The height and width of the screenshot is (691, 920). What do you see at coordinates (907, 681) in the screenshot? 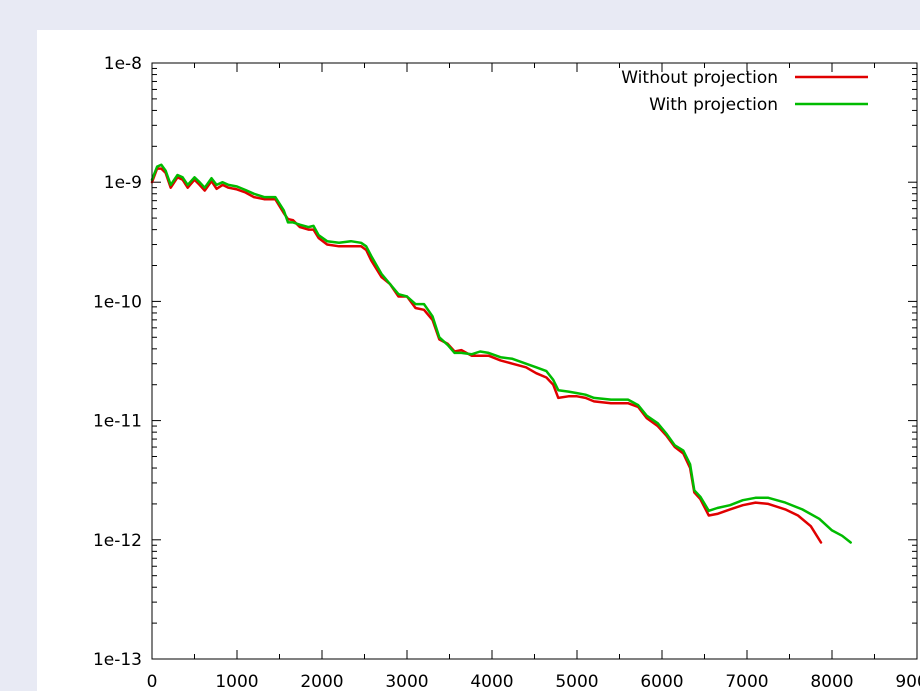
I see `x-tick-label: 9000` at bounding box center [907, 681].